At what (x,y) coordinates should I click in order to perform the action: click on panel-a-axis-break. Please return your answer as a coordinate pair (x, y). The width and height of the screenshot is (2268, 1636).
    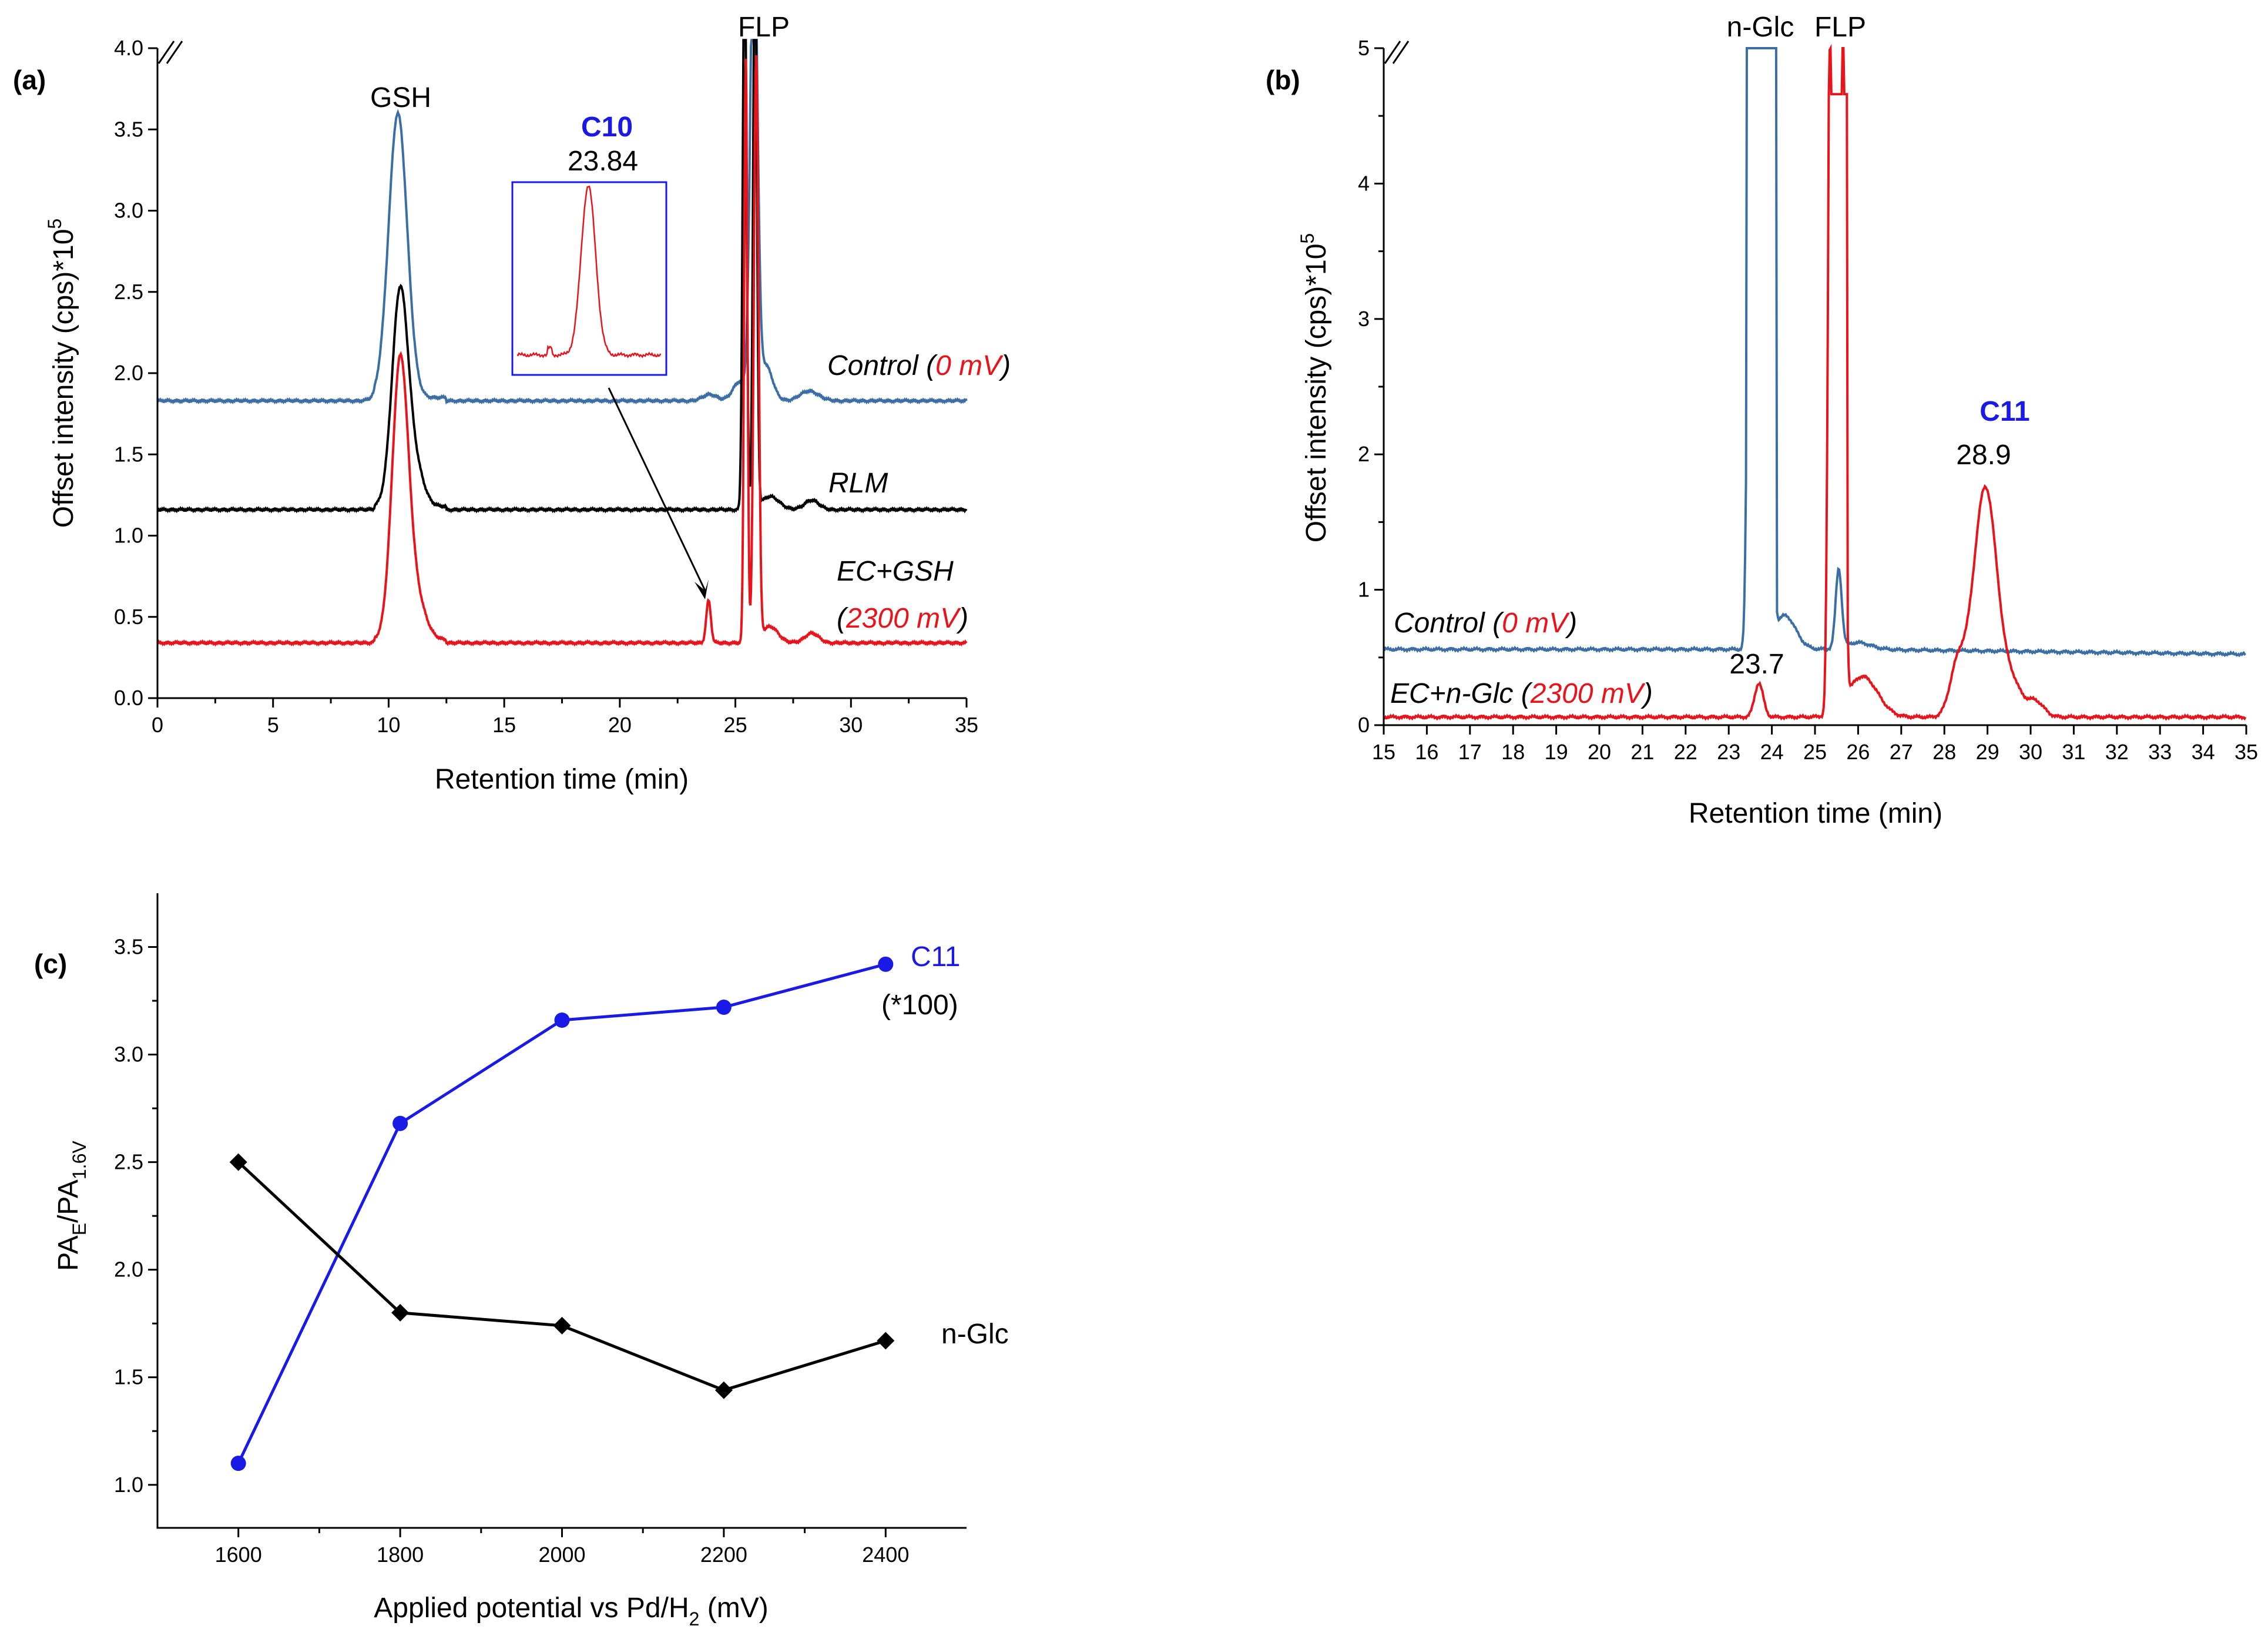
    Looking at the image, I should click on (170, 52).